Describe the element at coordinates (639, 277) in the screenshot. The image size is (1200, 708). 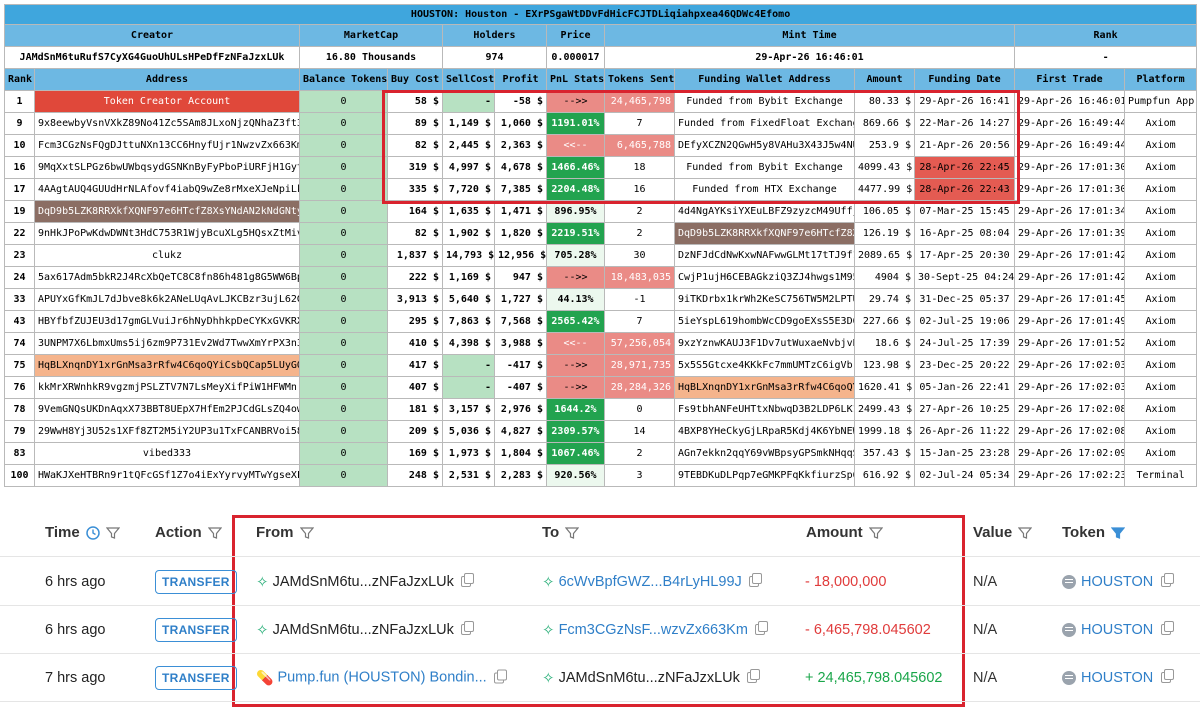
I see `cell-tokens-sent: 18,483,035` at that location.